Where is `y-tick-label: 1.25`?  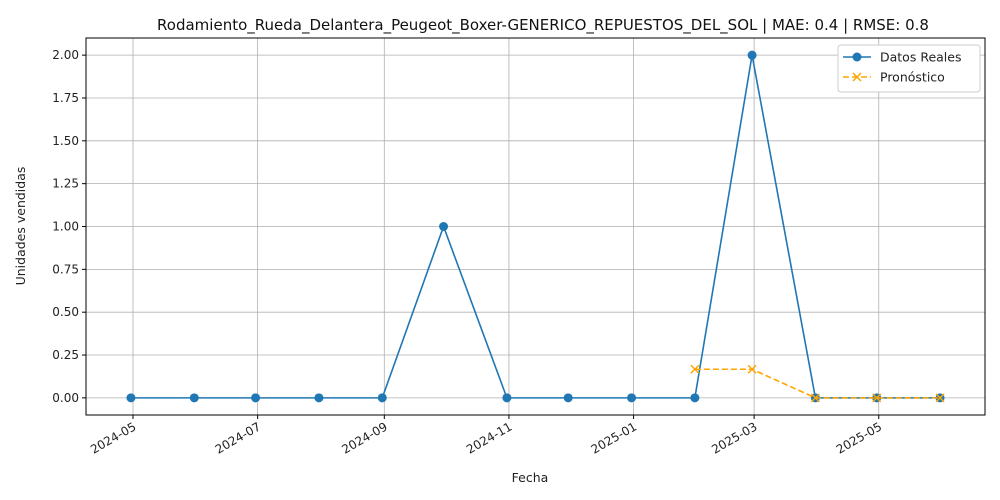 y-tick-label: 1.25 is located at coordinates (65, 184).